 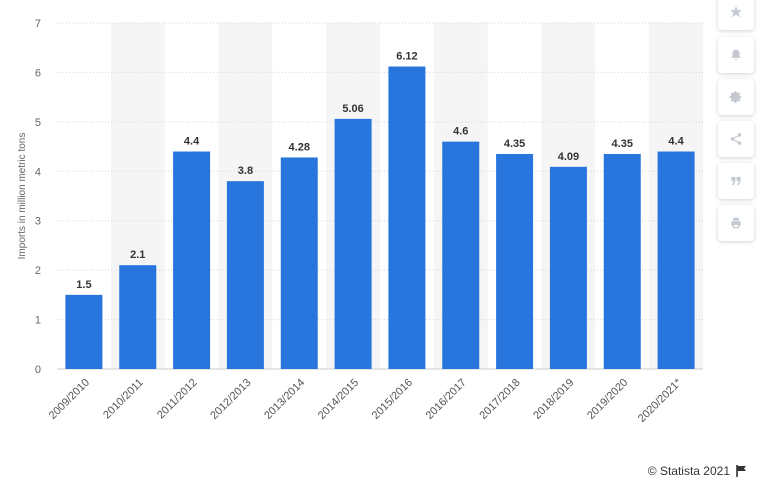 What do you see at coordinates (38, 24) in the screenshot?
I see `y-tick-label: 7` at bounding box center [38, 24].